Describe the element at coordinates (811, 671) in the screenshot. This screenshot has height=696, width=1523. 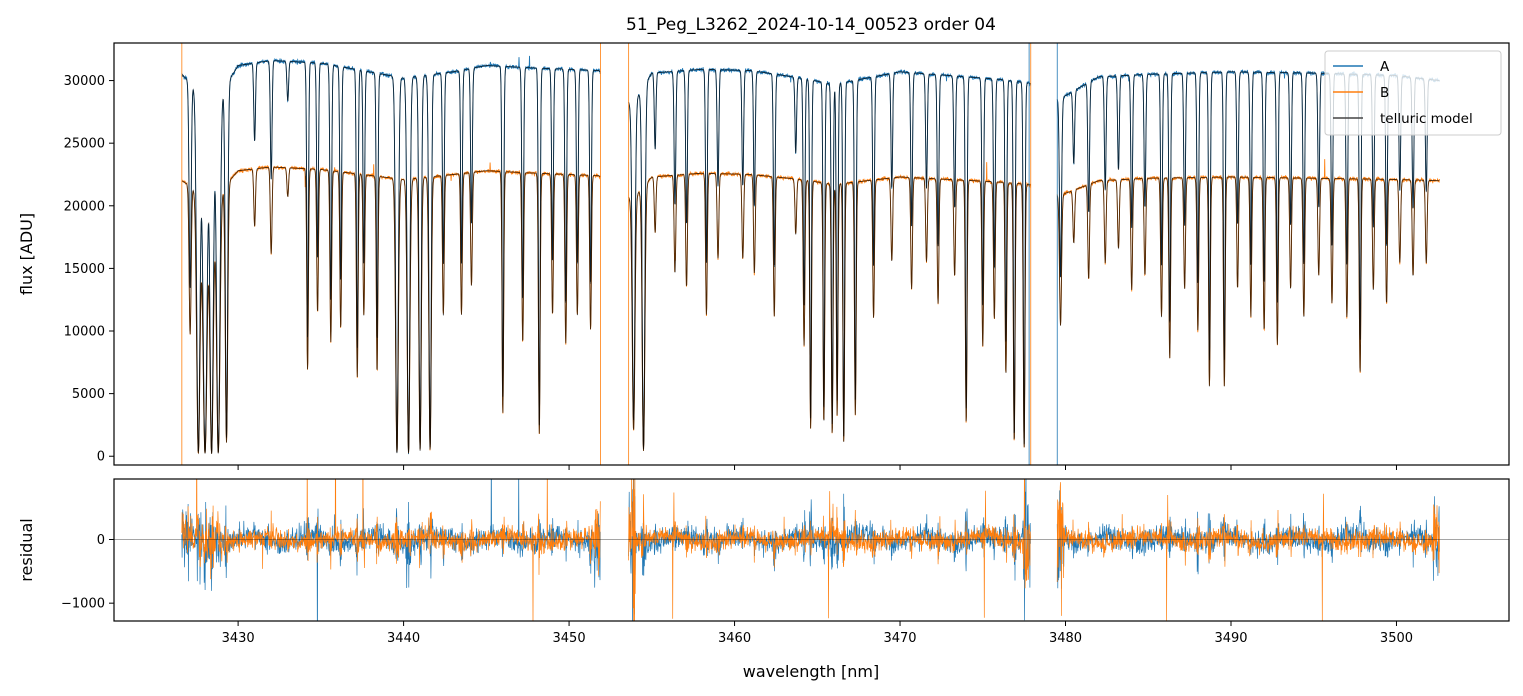
I see `residual-x-label: wavelength [nm]` at that location.